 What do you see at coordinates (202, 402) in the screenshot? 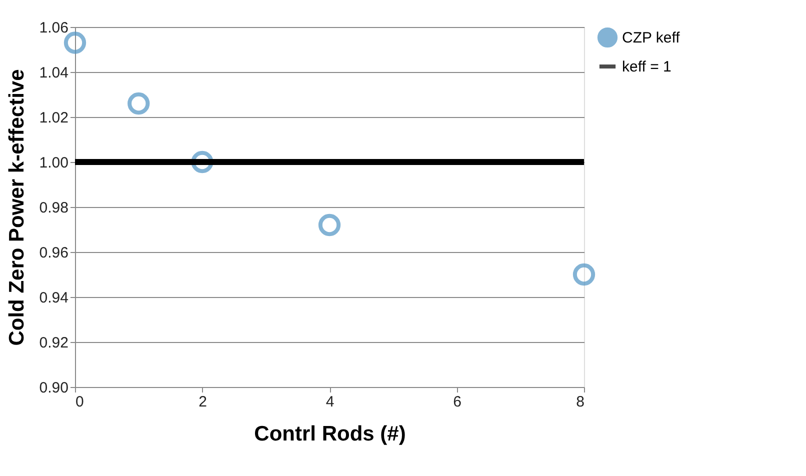
I see `x-tick-label: 2` at bounding box center [202, 402].